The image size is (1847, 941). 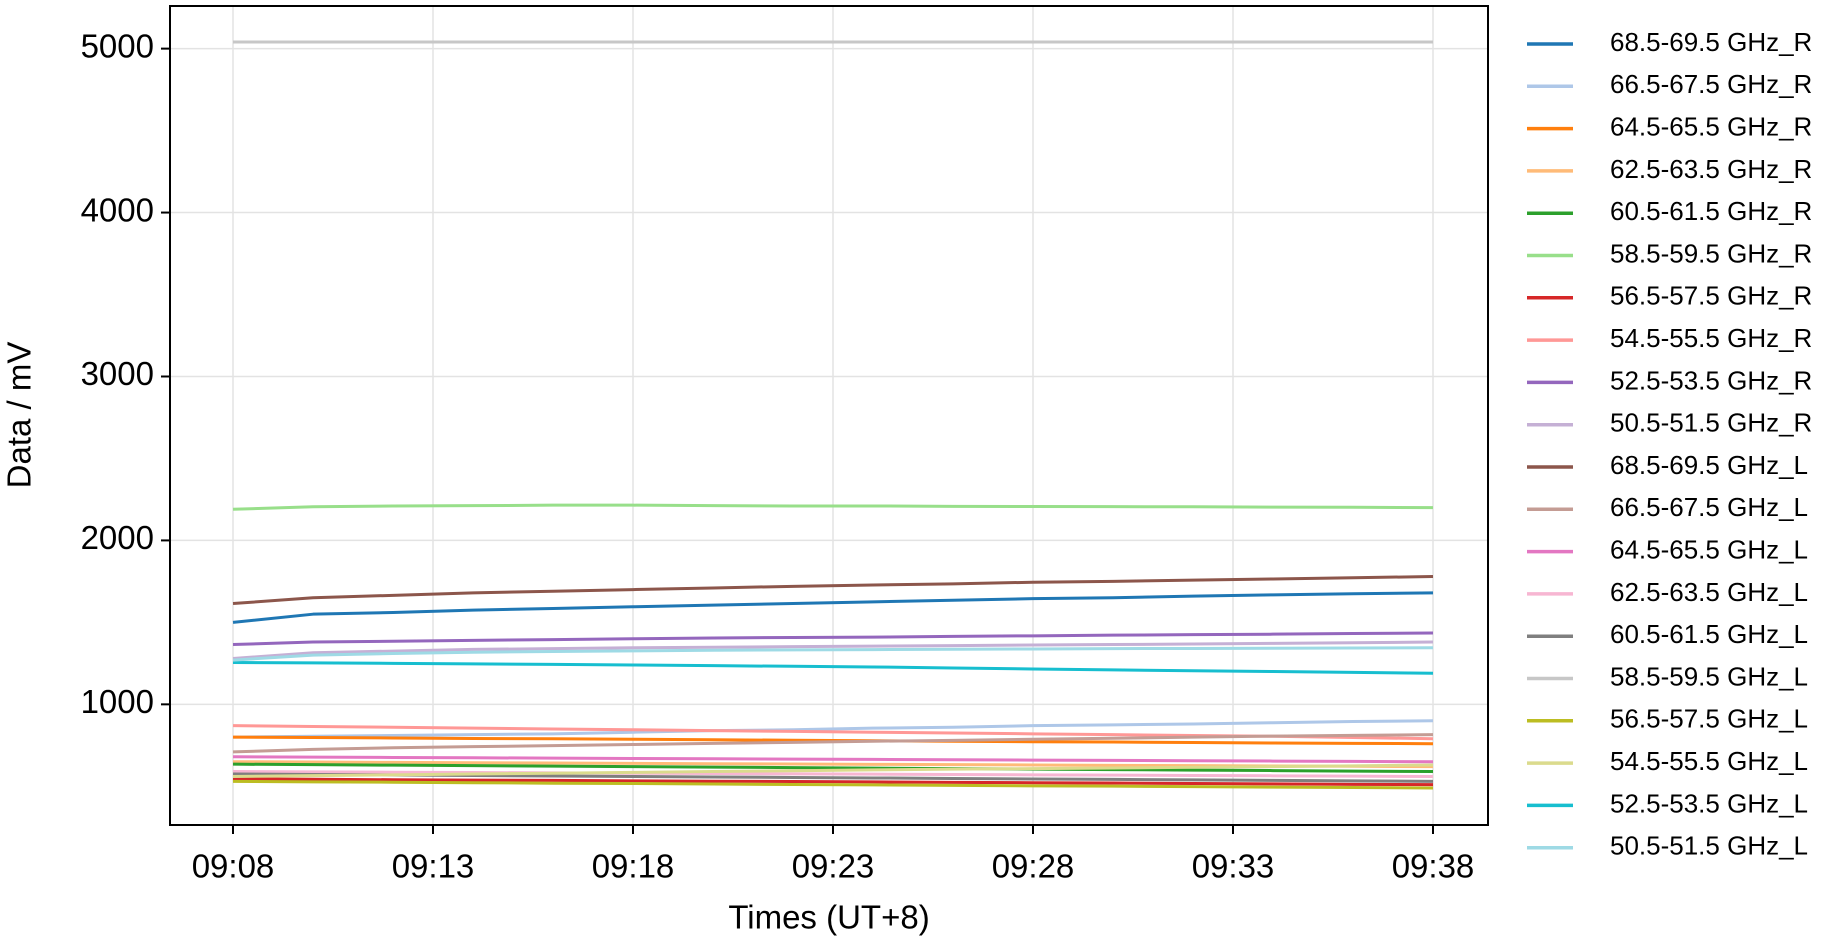 I want to click on legend-label: 62.5-63.5 GHz_R, so click(x=1711, y=169).